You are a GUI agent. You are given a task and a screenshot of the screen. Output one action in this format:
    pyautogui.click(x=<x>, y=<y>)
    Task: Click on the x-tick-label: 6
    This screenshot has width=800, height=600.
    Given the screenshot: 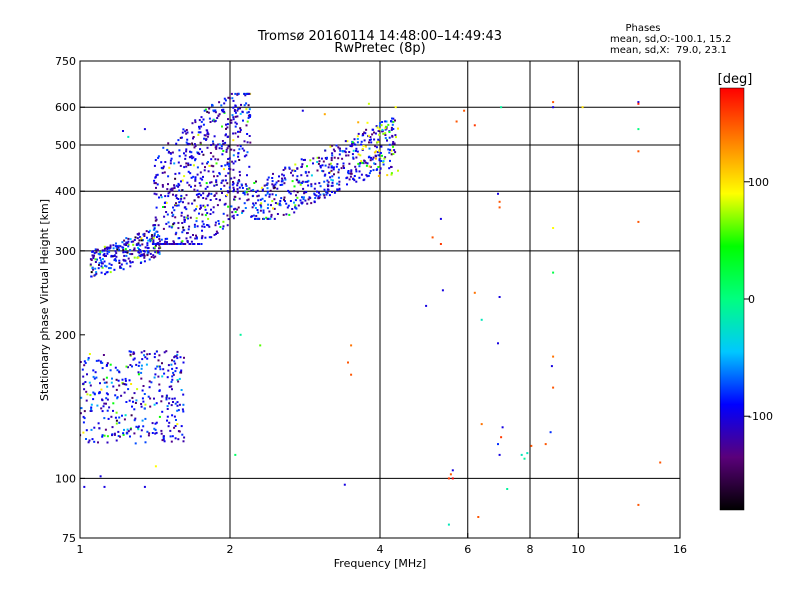 What is the action you would take?
    pyautogui.click(x=467, y=549)
    